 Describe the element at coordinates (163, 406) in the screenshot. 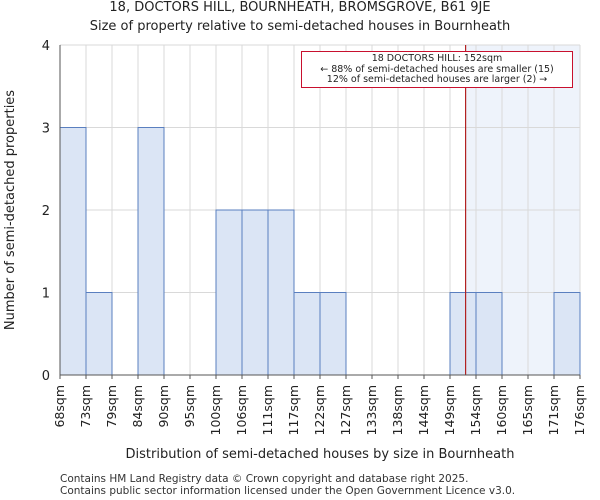

I see `x-tick-label: 90sqm` at that location.